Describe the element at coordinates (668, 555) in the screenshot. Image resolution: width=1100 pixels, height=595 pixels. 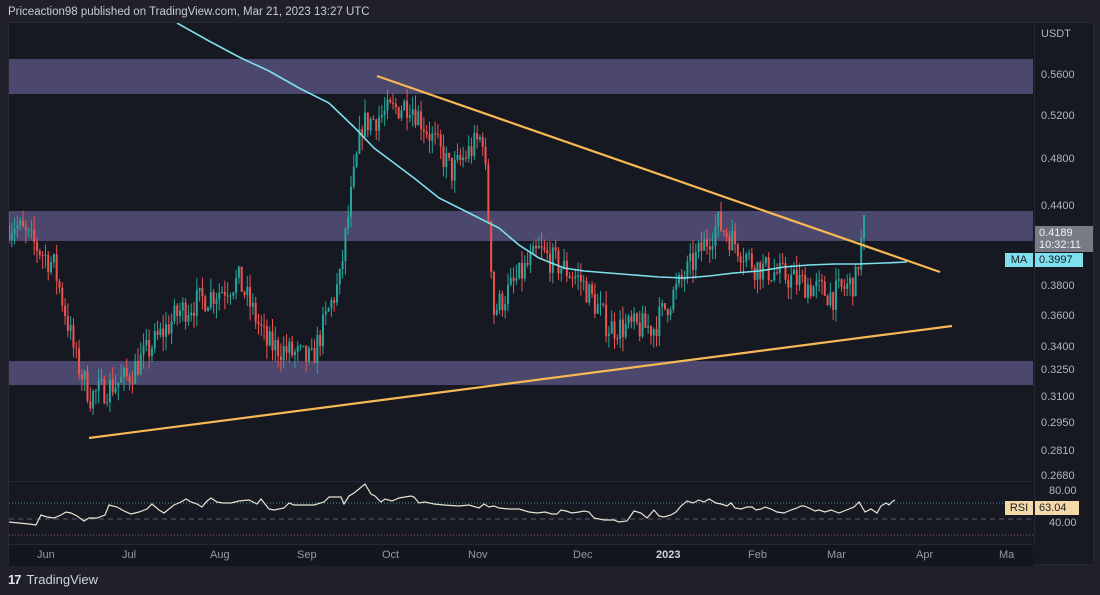
I see `time-tick-label: 2023` at that location.